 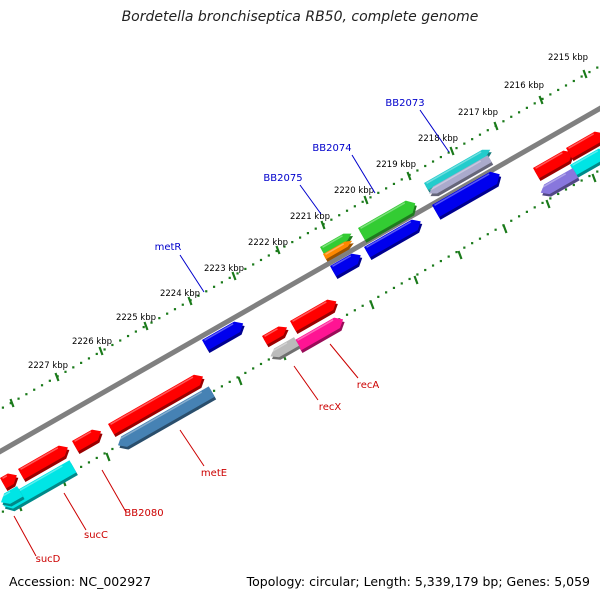 I want to click on tick-label: 2218 kbp, so click(x=438, y=139).